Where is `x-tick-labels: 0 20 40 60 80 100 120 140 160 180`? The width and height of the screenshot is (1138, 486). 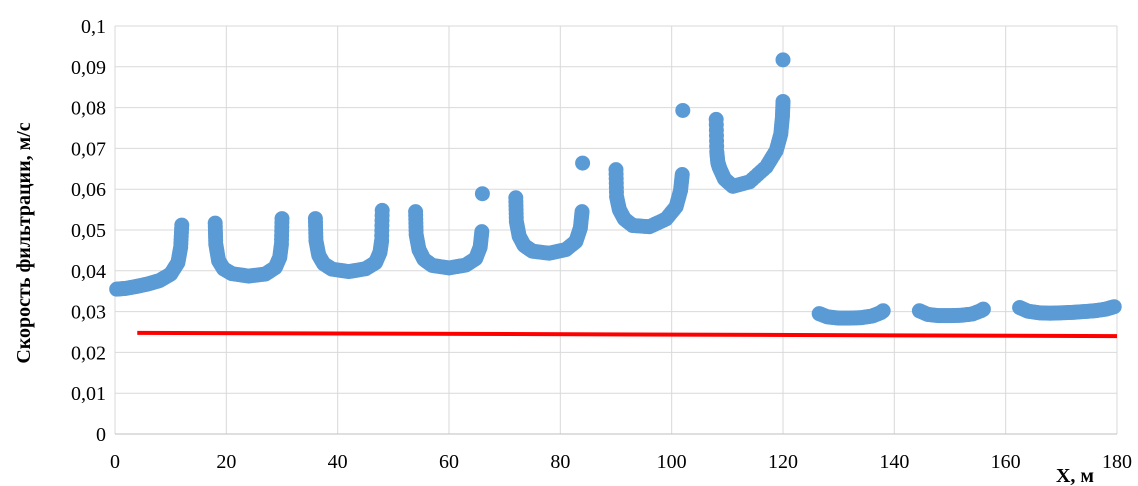
x-tick-labels: 0 20 40 60 80 100 120 140 160 180 is located at coordinates (621, 462).